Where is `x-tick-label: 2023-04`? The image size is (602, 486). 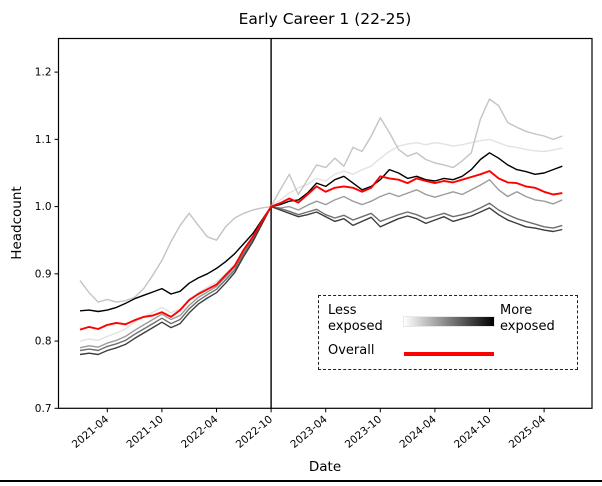
x-tick-label: 2023-04 is located at coordinates (309, 432).